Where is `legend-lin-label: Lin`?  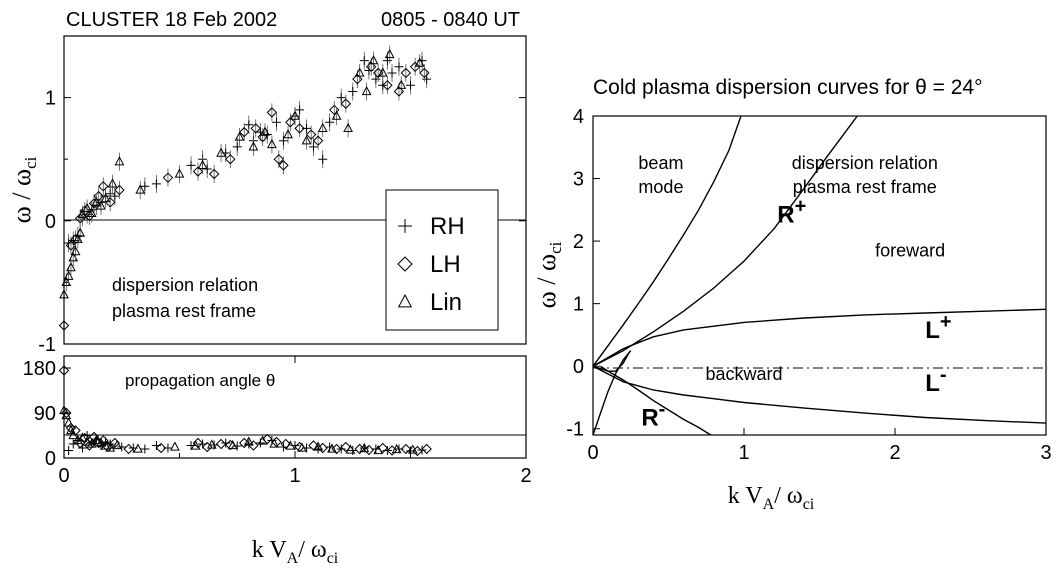
legend-lin-label: Lin is located at coordinates (446, 302).